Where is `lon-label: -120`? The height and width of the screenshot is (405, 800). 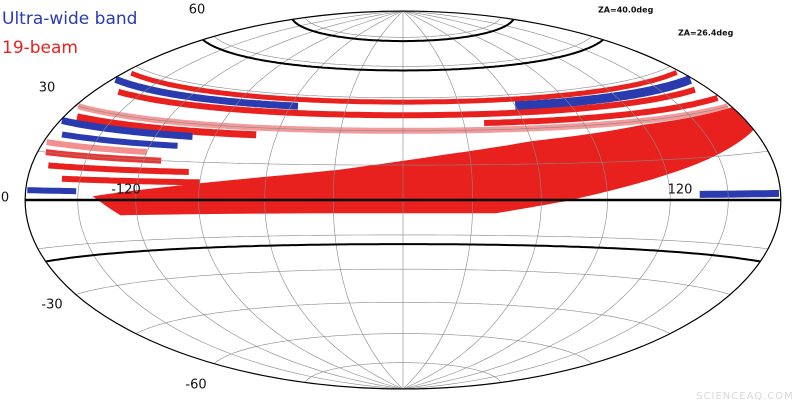 lon-label: -120 is located at coordinates (126, 190).